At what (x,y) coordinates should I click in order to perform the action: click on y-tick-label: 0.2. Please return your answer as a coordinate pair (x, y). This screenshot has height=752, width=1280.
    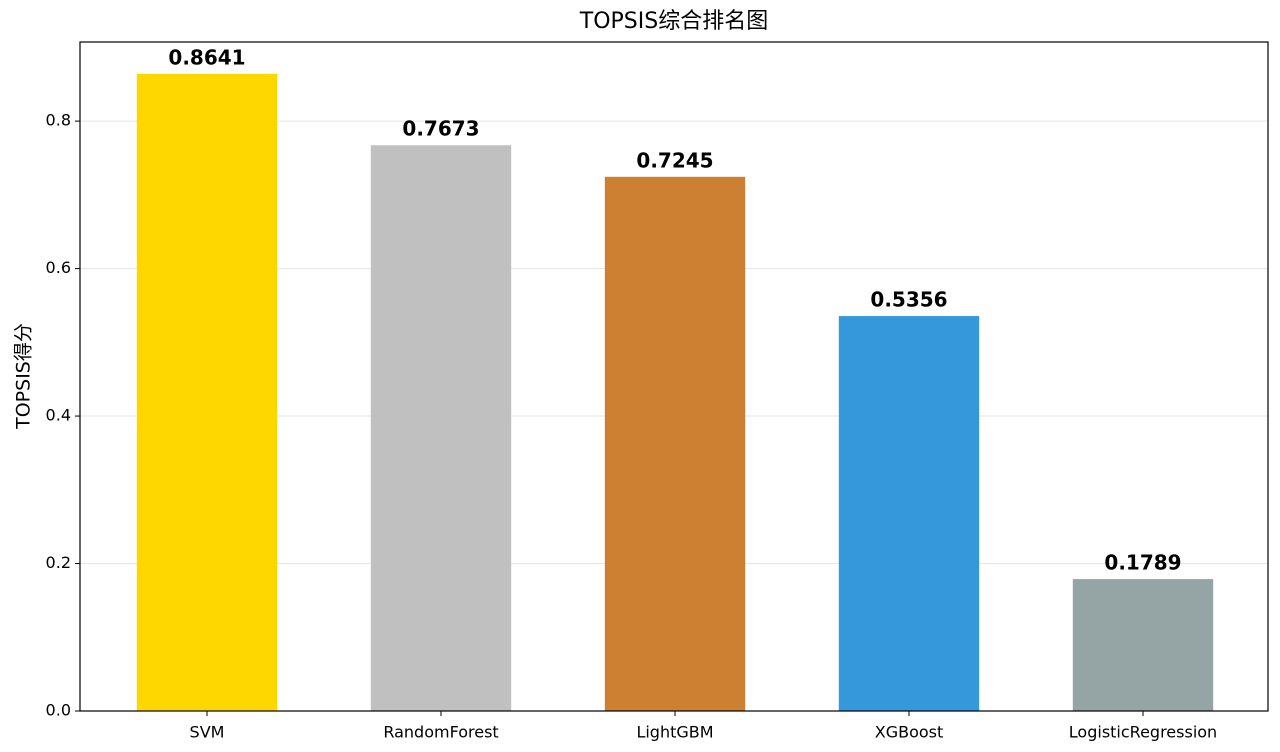
    Looking at the image, I should click on (58, 562).